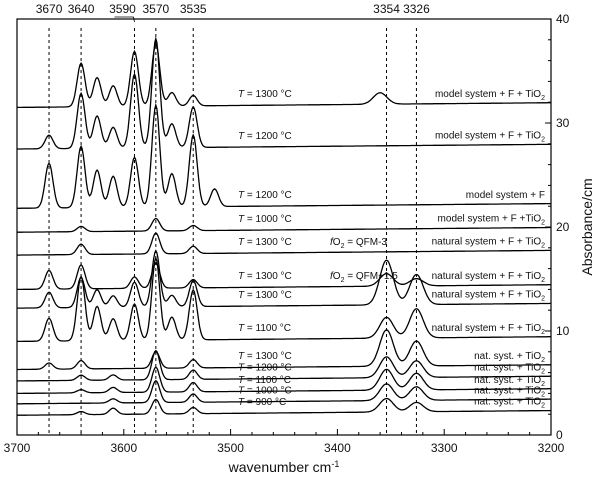 The height and width of the screenshot is (480, 602). I want to click on temperature-label: T = 900 °C, so click(262, 402).